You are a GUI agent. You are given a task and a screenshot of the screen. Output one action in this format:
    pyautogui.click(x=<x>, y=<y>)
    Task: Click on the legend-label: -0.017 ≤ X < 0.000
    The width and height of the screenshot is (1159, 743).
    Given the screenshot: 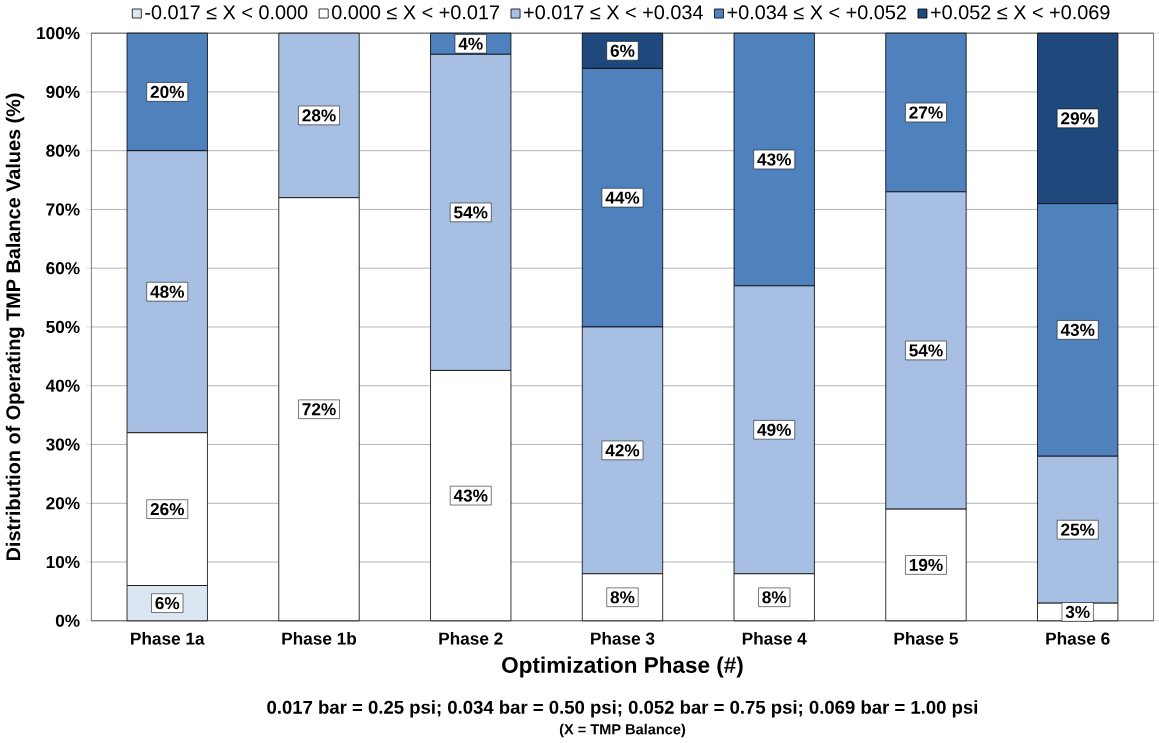 What is the action you would take?
    pyautogui.click(x=226, y=12)
    